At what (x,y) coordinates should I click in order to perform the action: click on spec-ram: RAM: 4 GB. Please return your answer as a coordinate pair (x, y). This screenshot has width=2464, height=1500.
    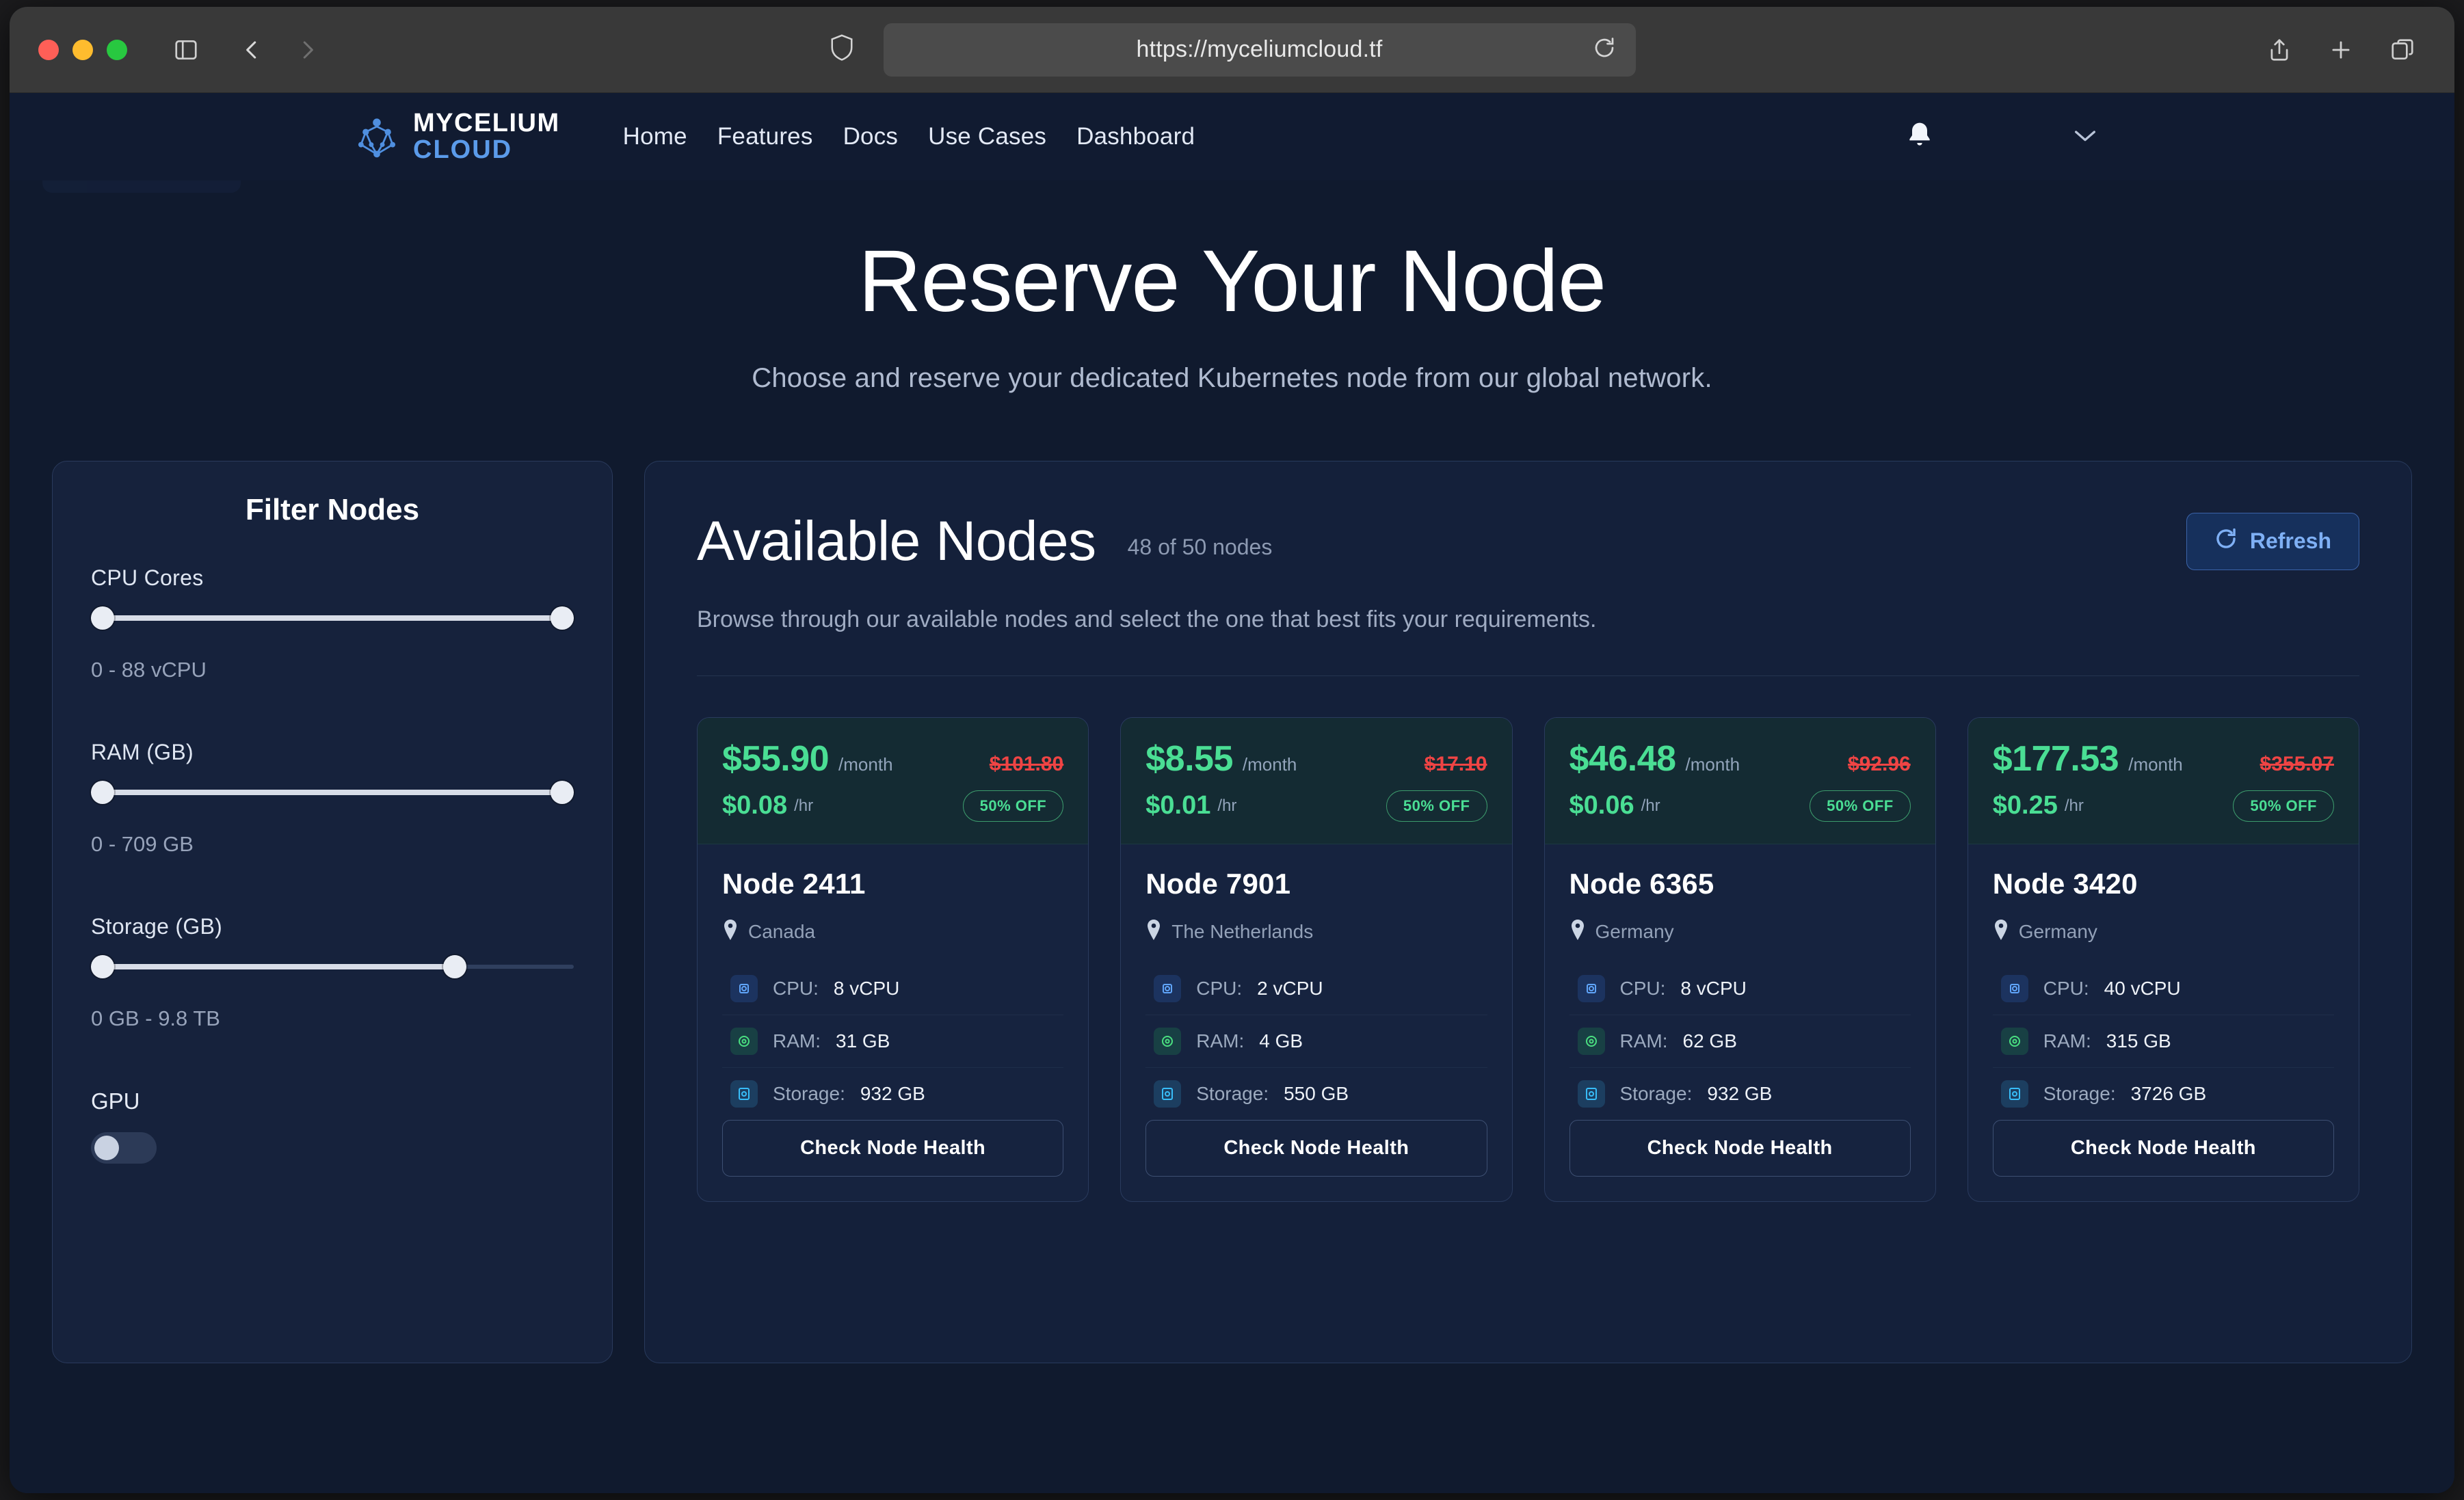
    Looking at the image, I should click on (1316, 1041).